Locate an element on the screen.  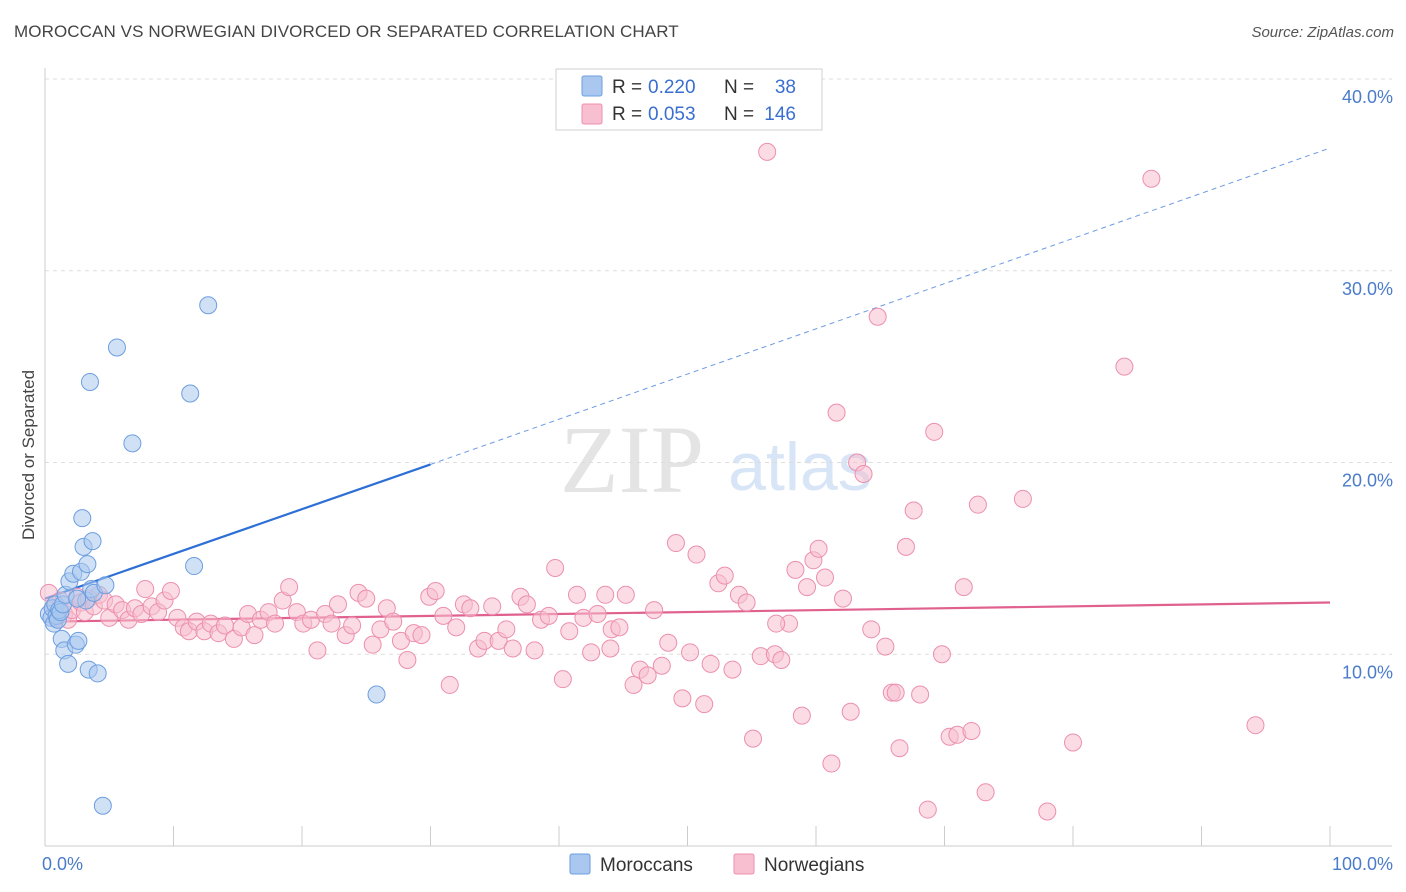
legend-swatch-norwegians is located at coordinates (592, 114).